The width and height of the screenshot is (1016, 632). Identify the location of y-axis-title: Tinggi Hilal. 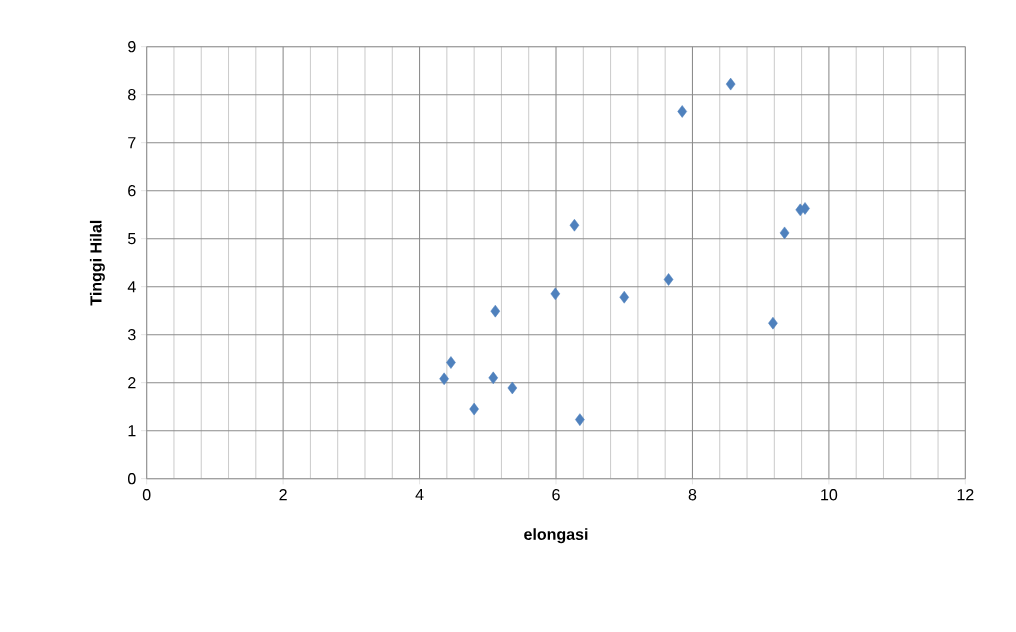
(97, 263).